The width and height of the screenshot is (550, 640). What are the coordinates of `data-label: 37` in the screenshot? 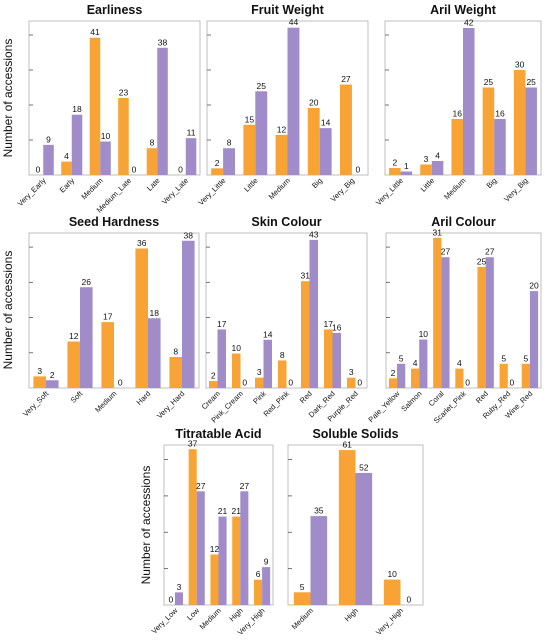 It's located at (193, 444).